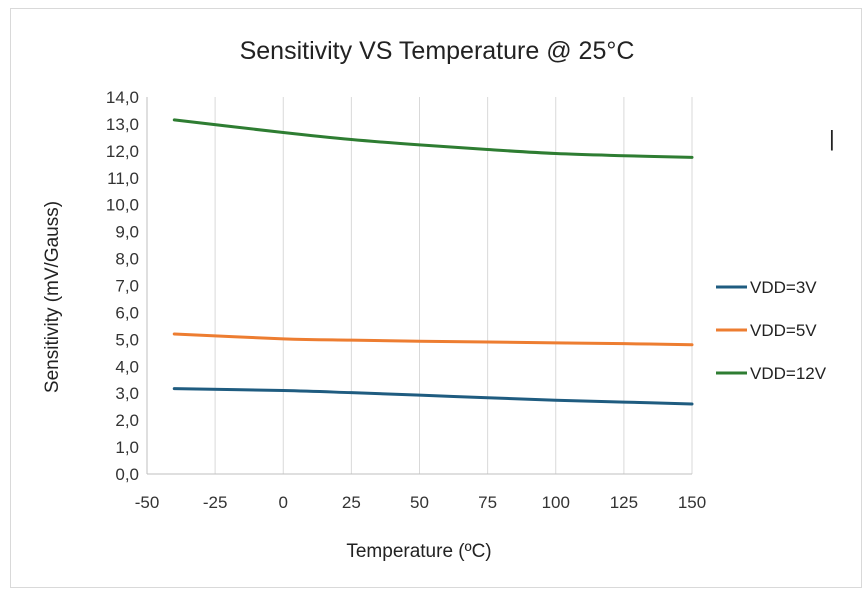  Describe the element at coordinates (127, 474) in the screenshot. I see `y-tick-label: 0,0` at that location.